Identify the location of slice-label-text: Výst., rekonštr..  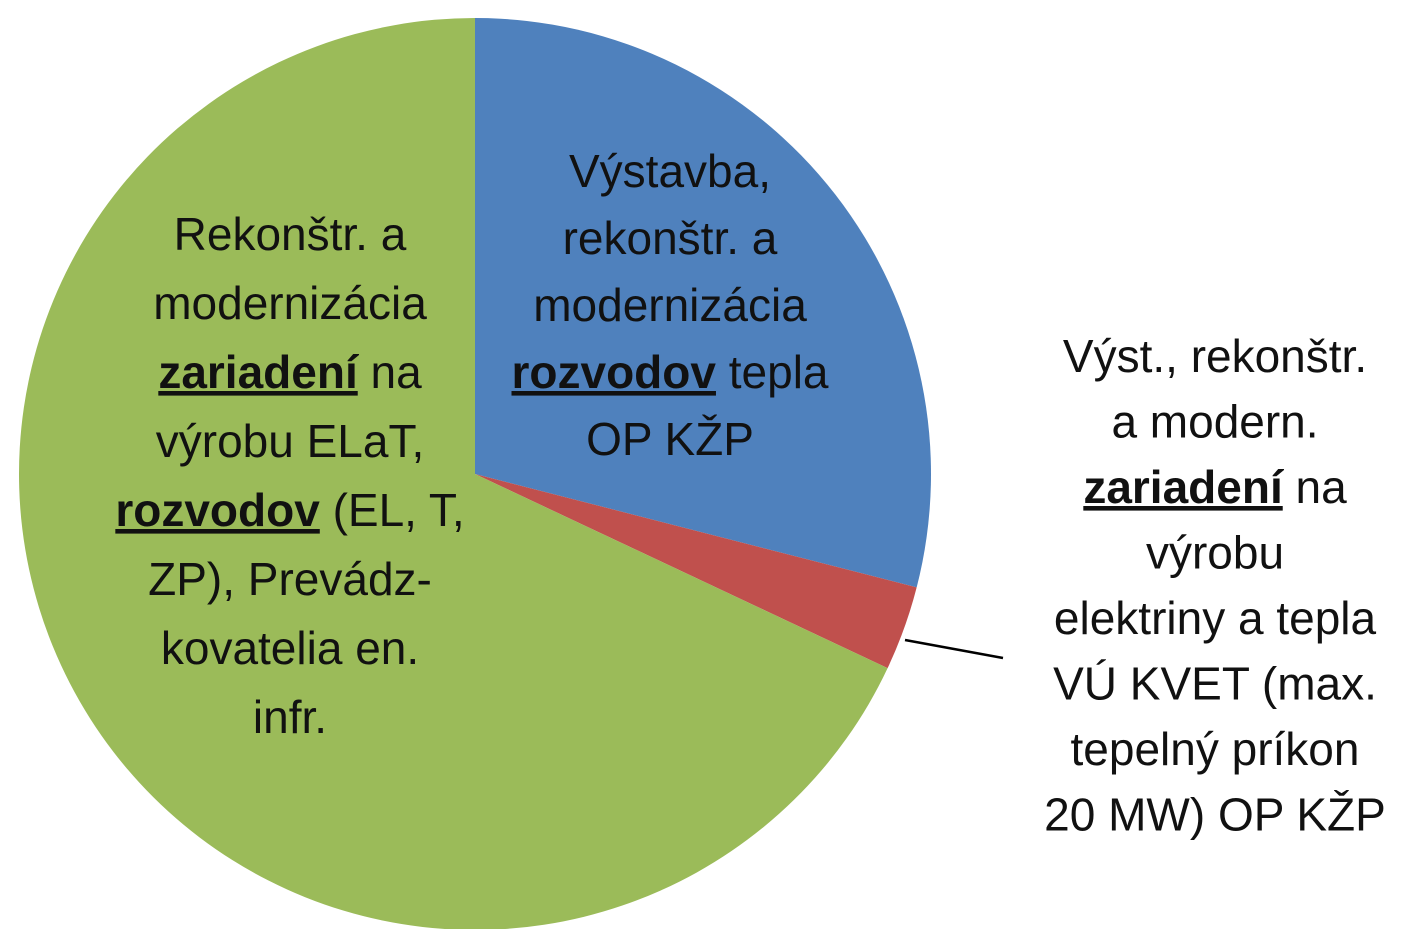
(1215, 356).